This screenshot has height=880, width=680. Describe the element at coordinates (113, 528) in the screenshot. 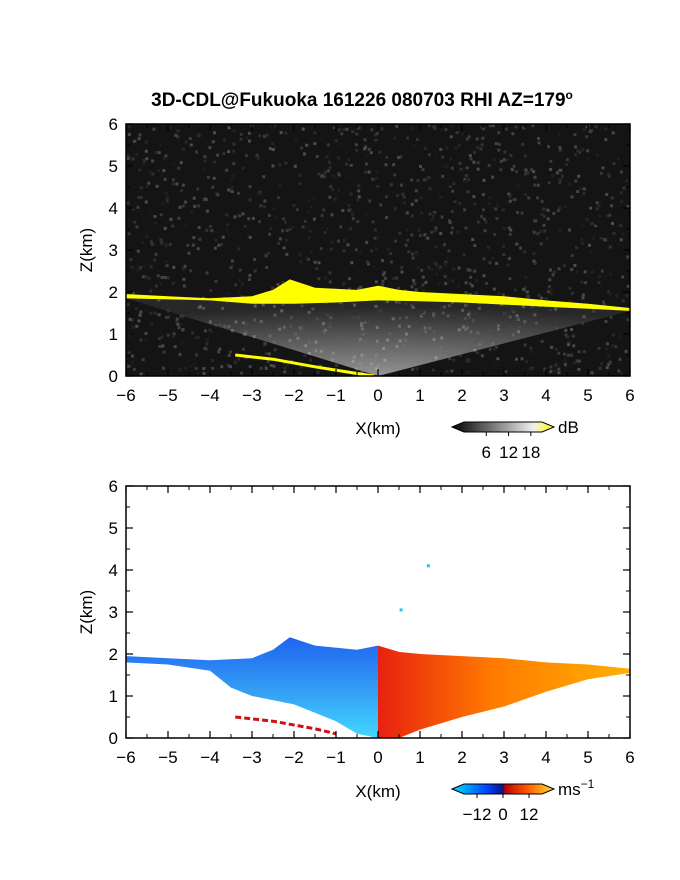

I see `y-tick-label: 5` at that location.